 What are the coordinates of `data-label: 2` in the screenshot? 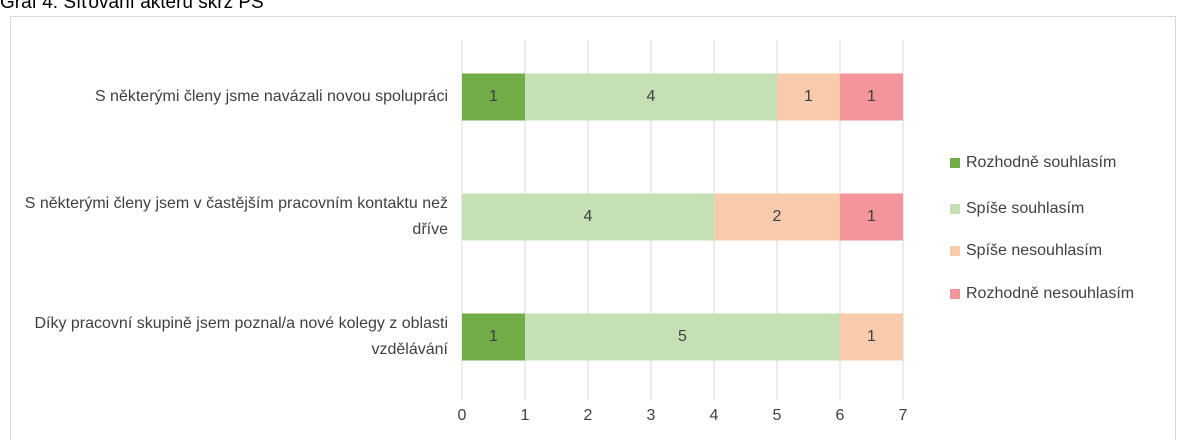 It's located at (777, 216).